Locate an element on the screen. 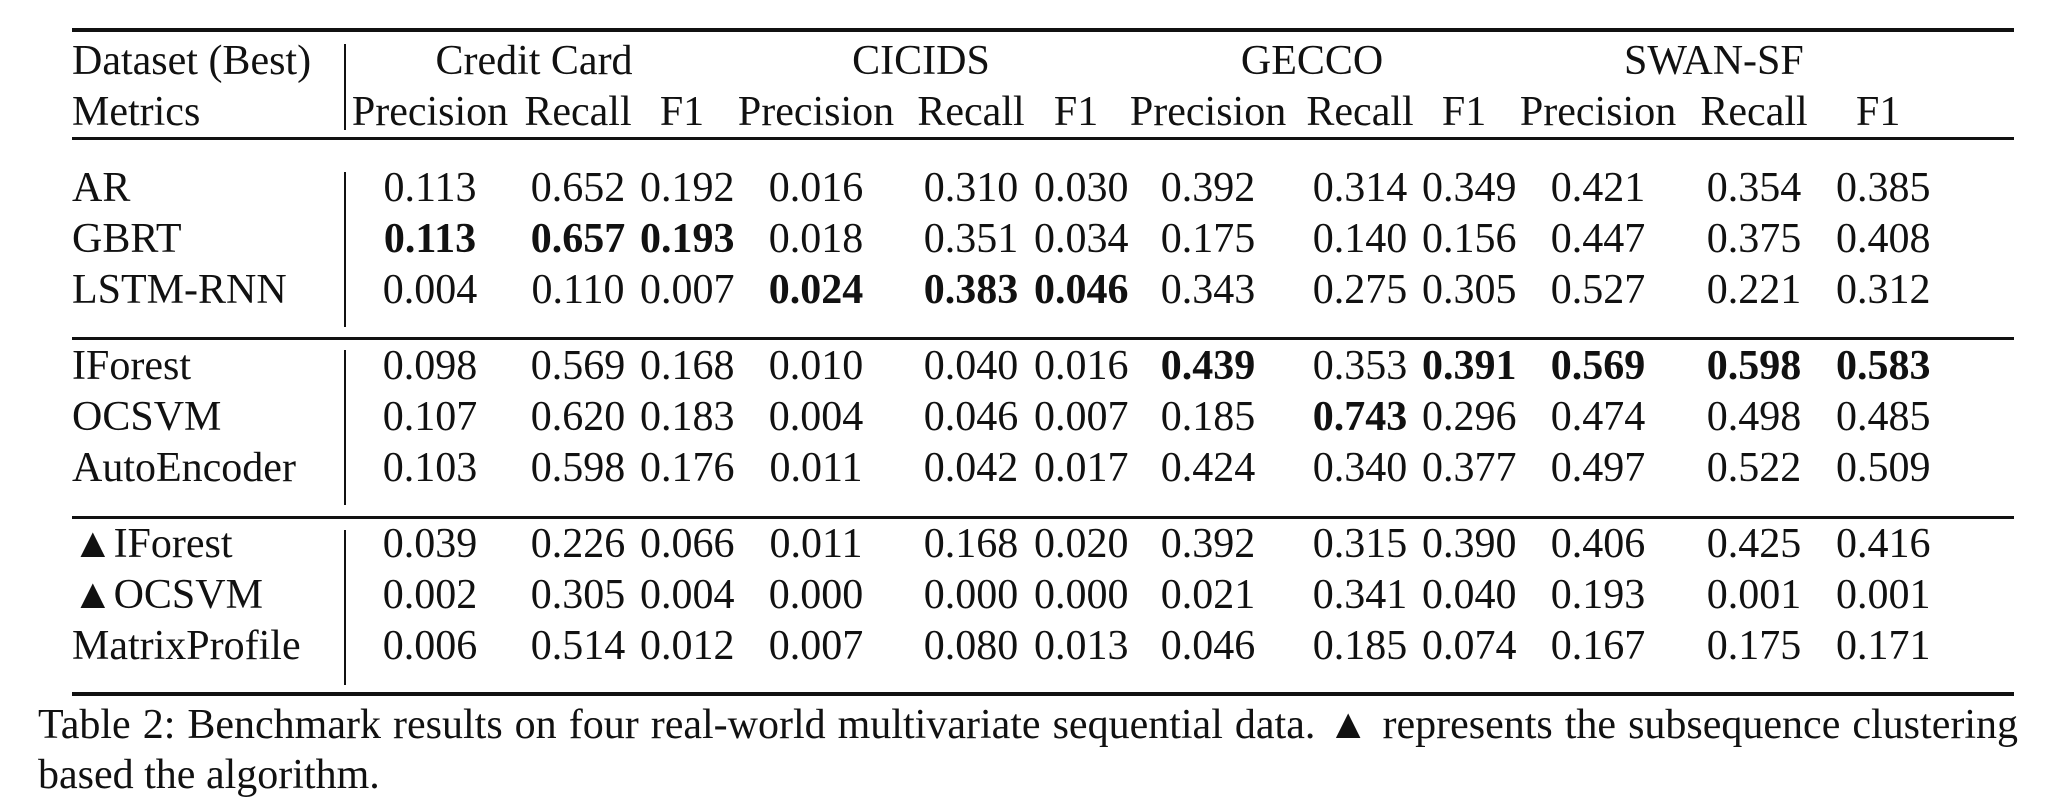  metric-value: 0.527 is located at coordinates (1598, 290).